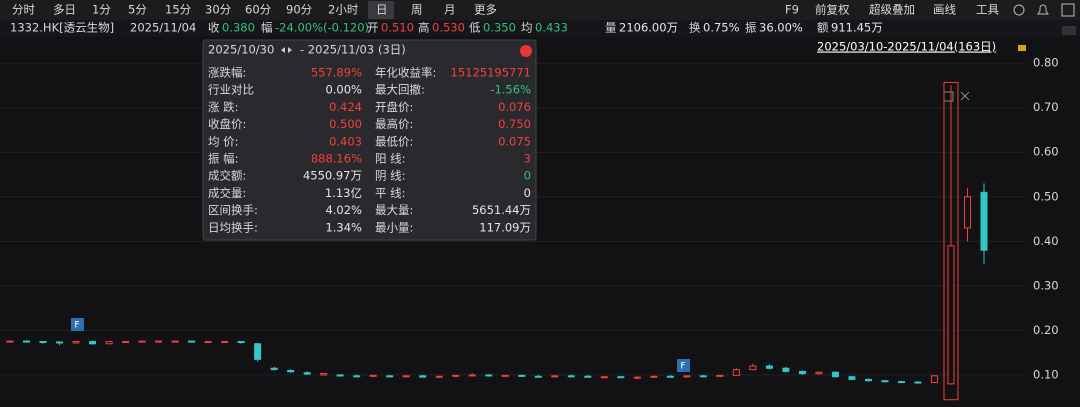 The height and width of the screenshot is (407, 1080). Describe the element at coordinates (227, 176) in the screenshot. I see `stat-label: 成交额:` at that location.